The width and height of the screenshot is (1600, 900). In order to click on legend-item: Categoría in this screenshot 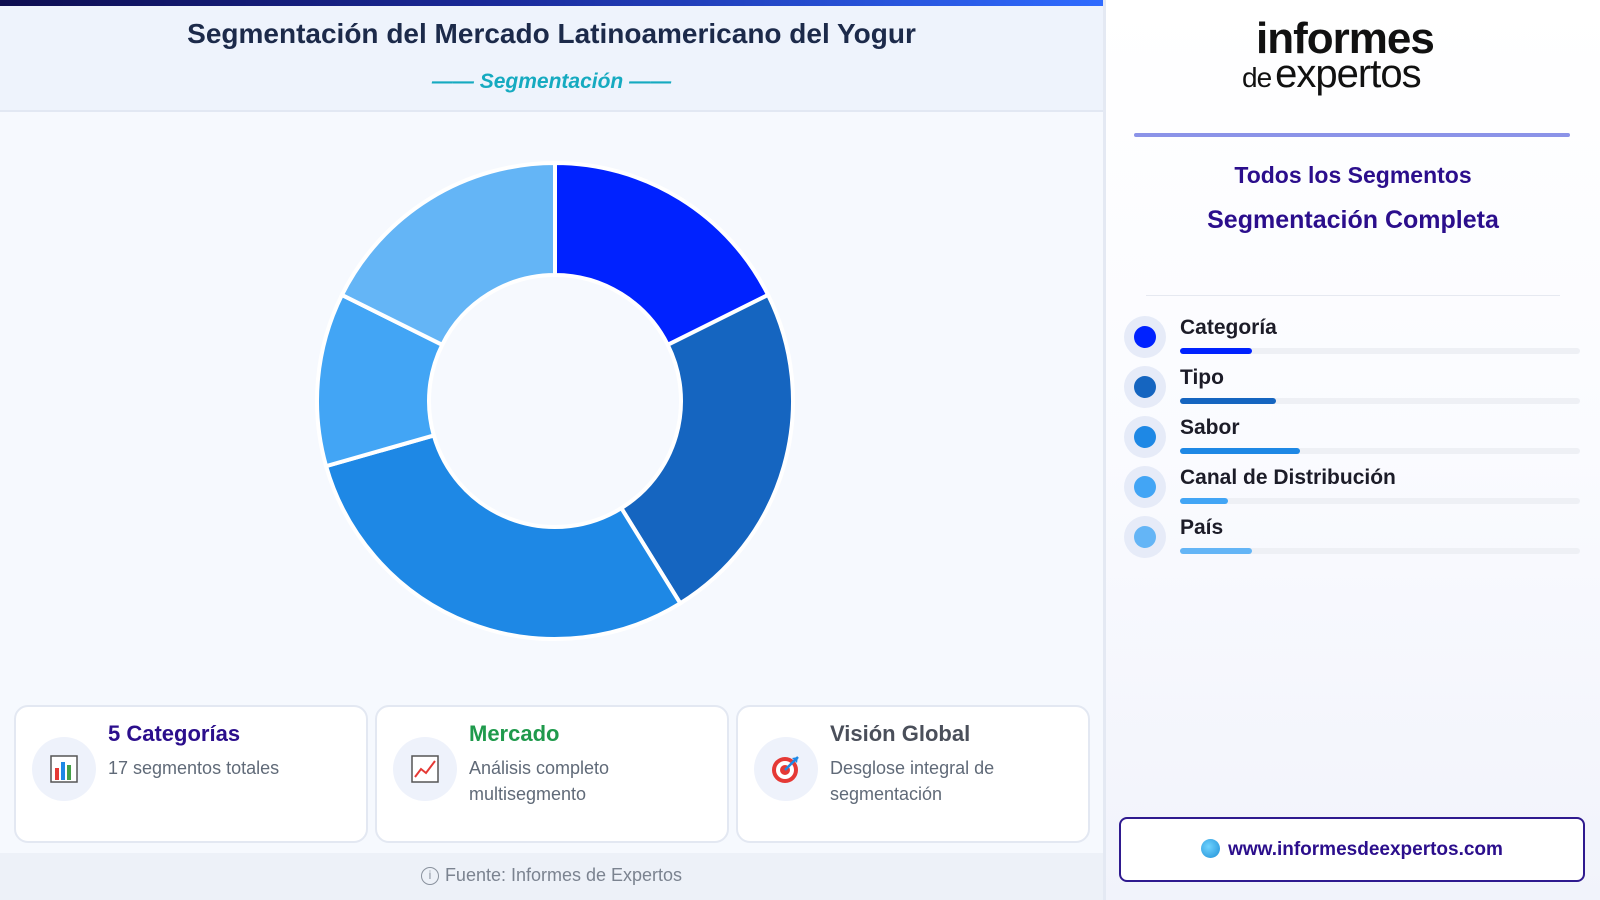, I will do `click(1353, 334)`.